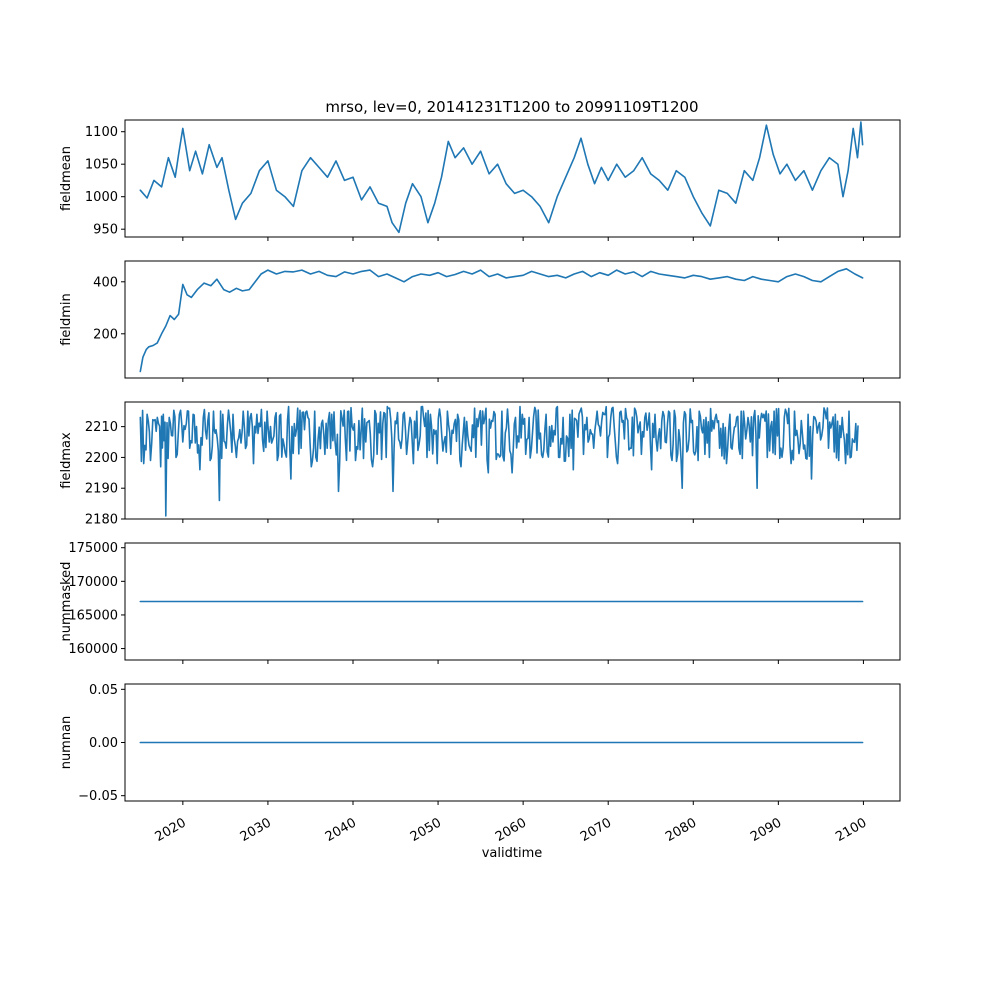  Describe the element at coordinates (101, 489) in the screenshot. I see `y-tick-label-fieldmax: 2190` at that location.